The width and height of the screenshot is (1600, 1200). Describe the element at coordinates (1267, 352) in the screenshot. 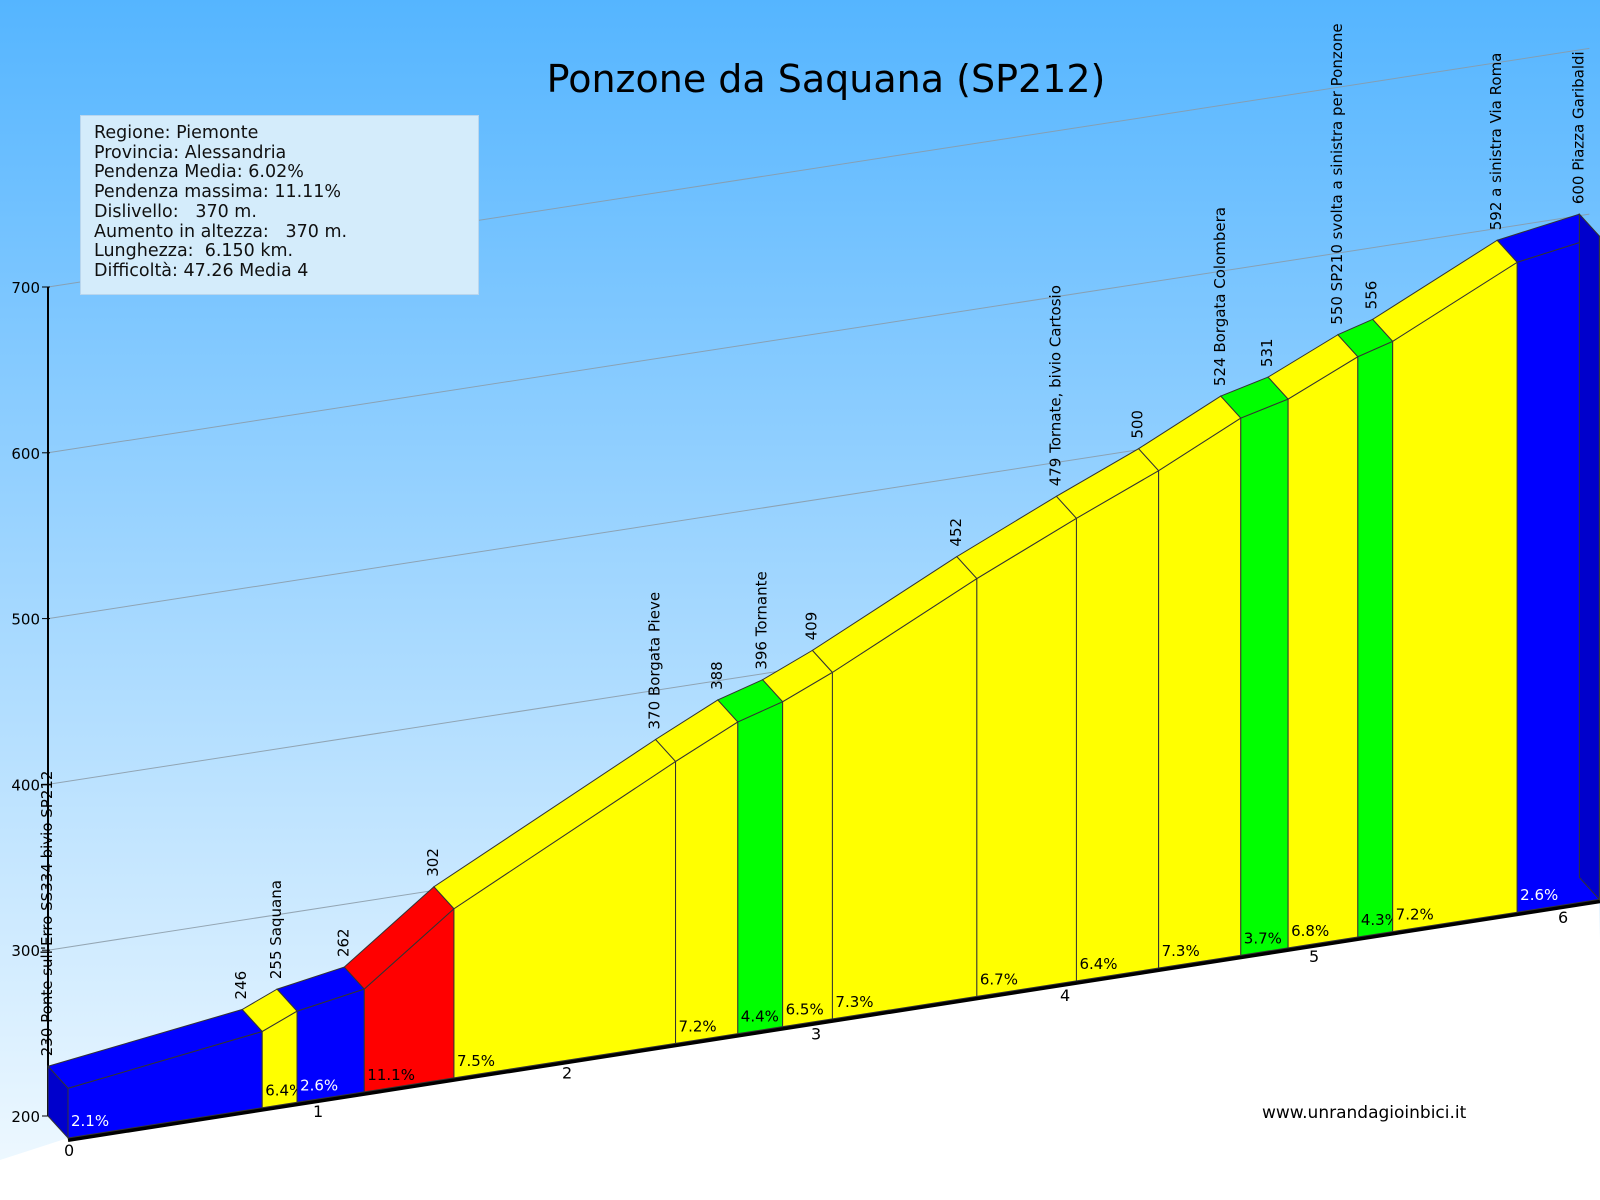

I see `waypoint-label-14: 531` at that location.